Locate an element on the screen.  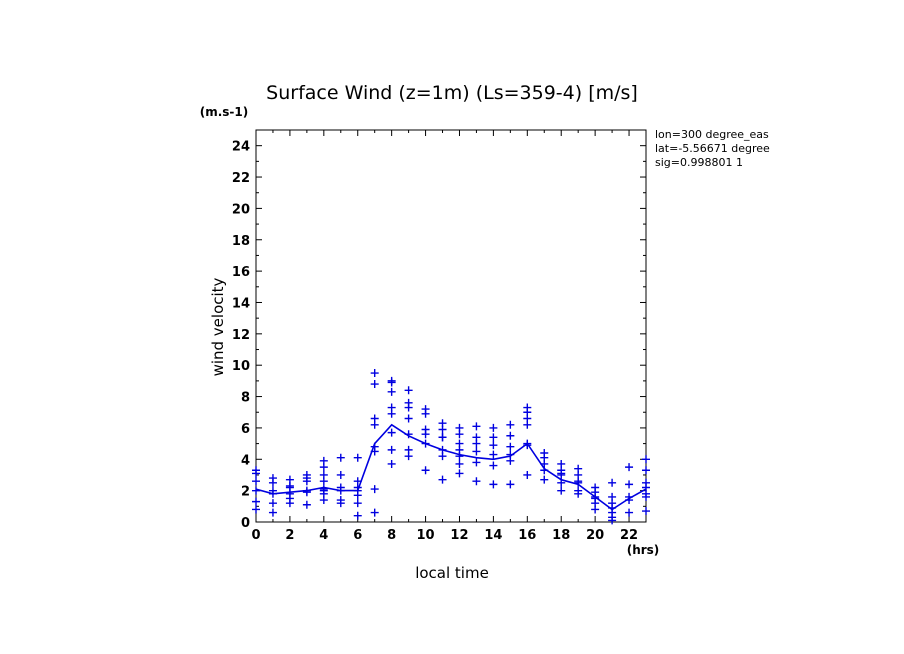
y-tick-label: 24 is located at coordinates (241, 147).